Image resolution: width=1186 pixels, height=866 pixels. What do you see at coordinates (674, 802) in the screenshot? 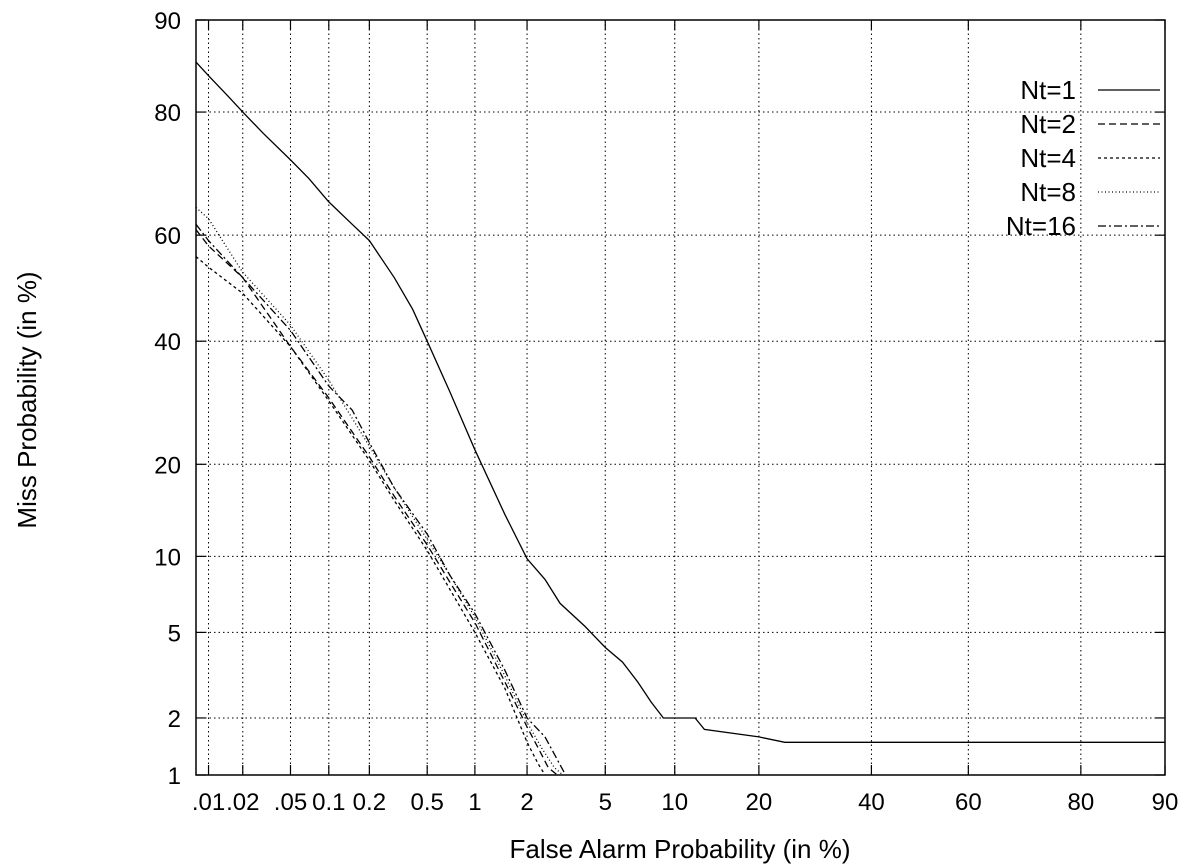
I see `x-tick-label: 10` at bounding box center [674, 802].